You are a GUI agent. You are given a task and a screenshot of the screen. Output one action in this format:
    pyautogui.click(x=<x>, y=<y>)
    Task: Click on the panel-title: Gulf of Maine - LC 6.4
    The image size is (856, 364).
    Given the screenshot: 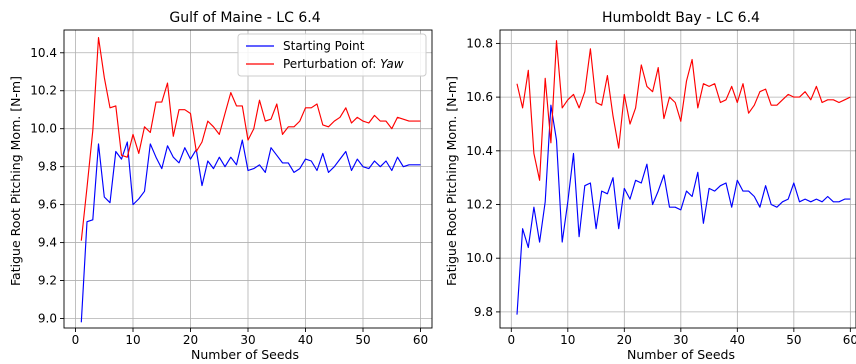 What is the action you would take?
    pyautogui.click(x=244, y=18)
    